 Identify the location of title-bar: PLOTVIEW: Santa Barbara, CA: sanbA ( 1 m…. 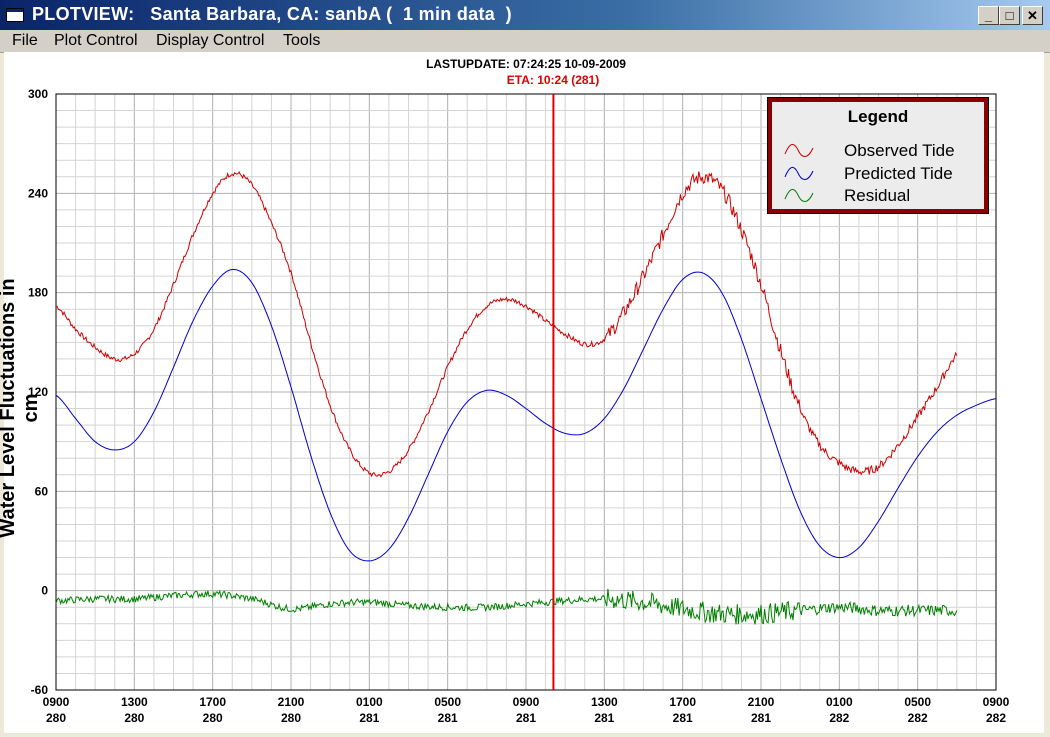
(525, 15).